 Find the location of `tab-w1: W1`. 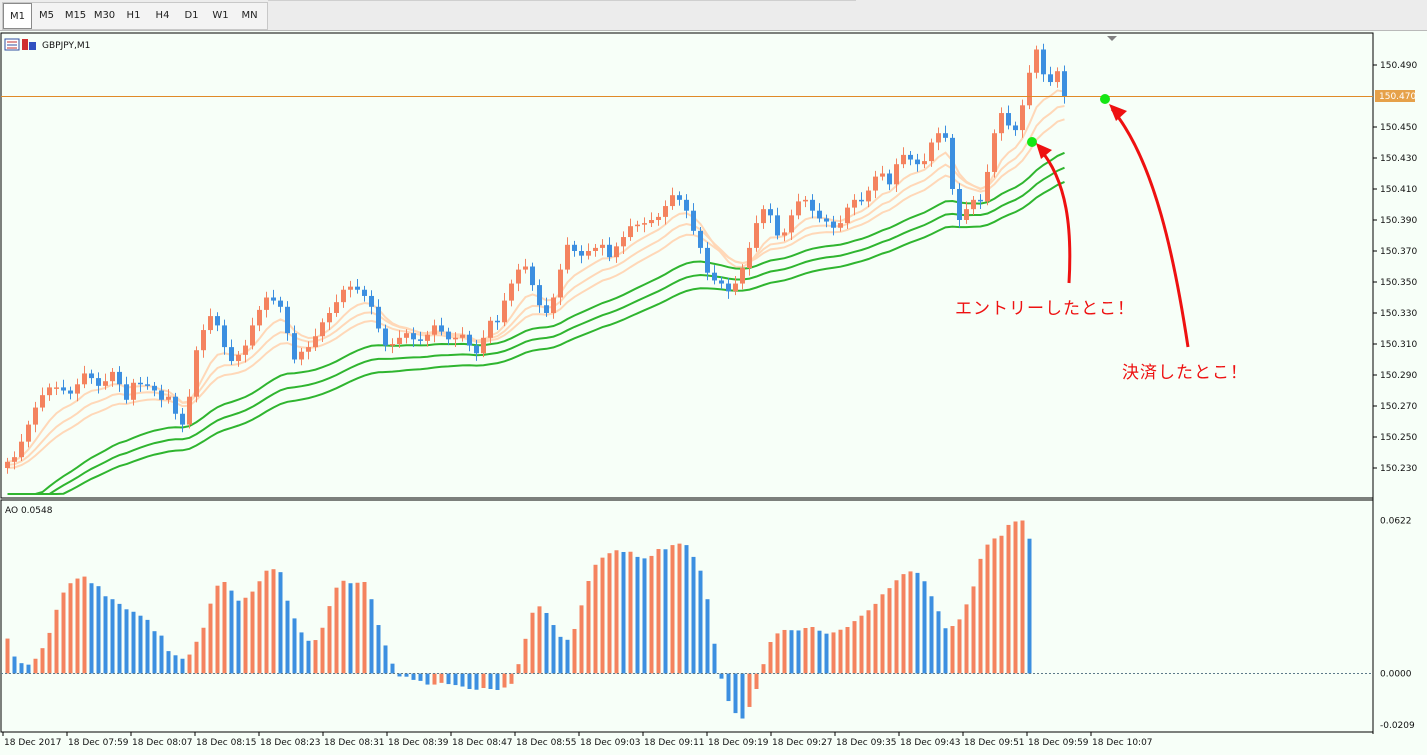

tab-w1: W1 is located at coordinates (220, 15).